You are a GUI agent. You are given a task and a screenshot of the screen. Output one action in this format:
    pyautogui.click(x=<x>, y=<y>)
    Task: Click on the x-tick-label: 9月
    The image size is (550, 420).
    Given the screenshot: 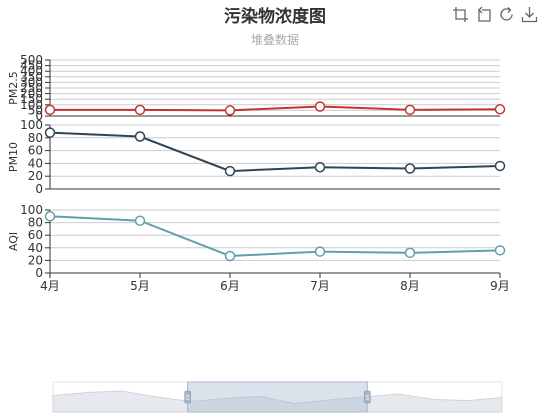 What is the action you would take?
    pyautogui.click(x=500, y=286)
    